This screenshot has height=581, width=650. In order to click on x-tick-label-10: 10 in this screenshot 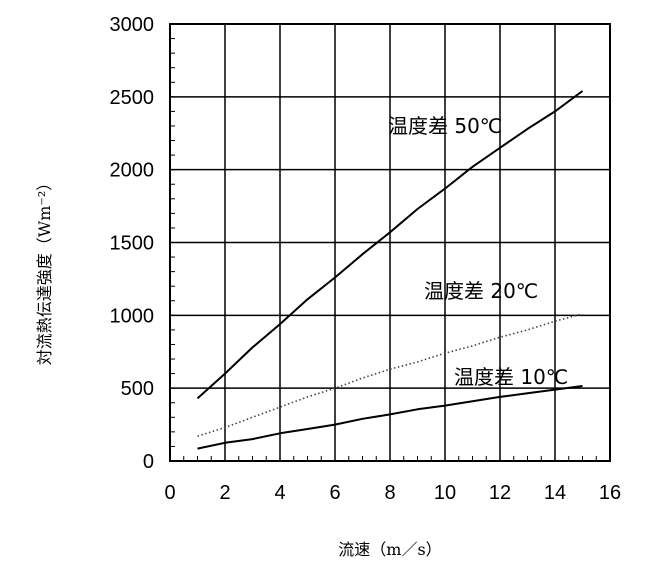, I will do `click(445, 493)`.